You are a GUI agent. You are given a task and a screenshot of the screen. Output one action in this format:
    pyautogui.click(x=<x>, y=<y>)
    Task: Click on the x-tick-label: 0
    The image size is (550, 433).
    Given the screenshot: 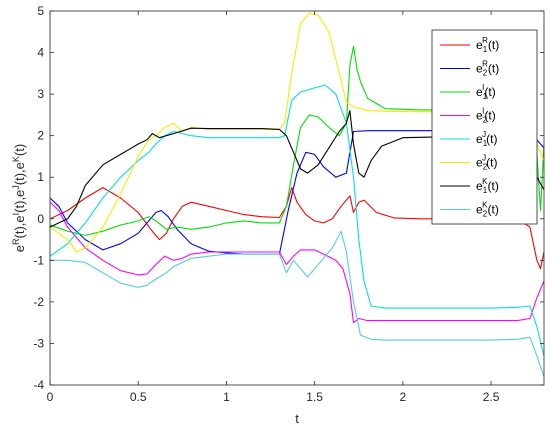 What is the action you would take?
    pyautogui.click(x=50, y=397)
    